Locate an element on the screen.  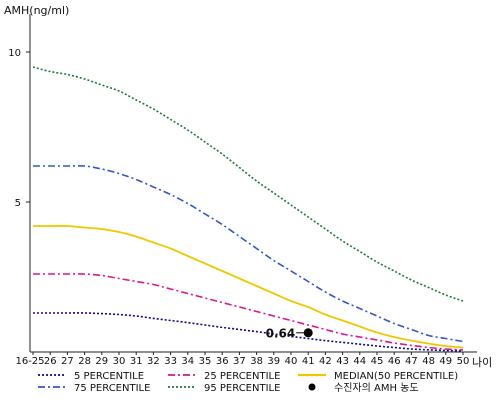
x-tick-label: 29 is located at coordinates (101, 361).